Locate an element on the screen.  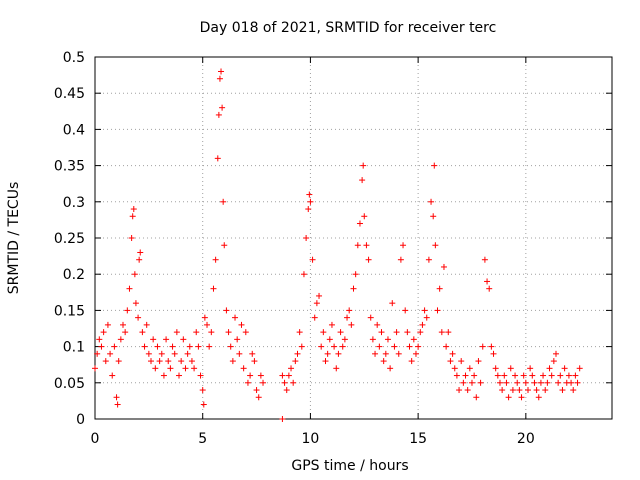
x-tick-label: 5 is located at coordinates (202, 439).